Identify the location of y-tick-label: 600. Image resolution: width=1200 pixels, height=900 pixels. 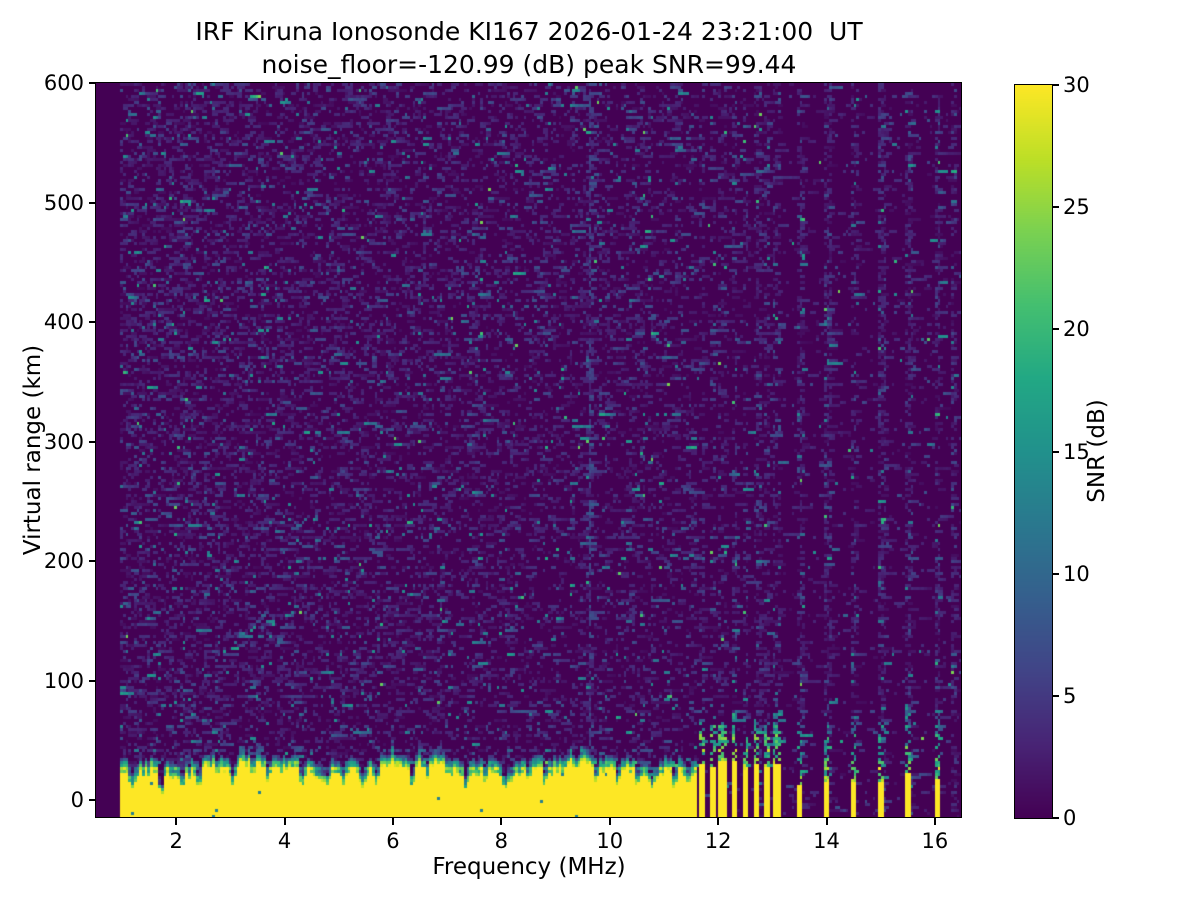
(63, 83).